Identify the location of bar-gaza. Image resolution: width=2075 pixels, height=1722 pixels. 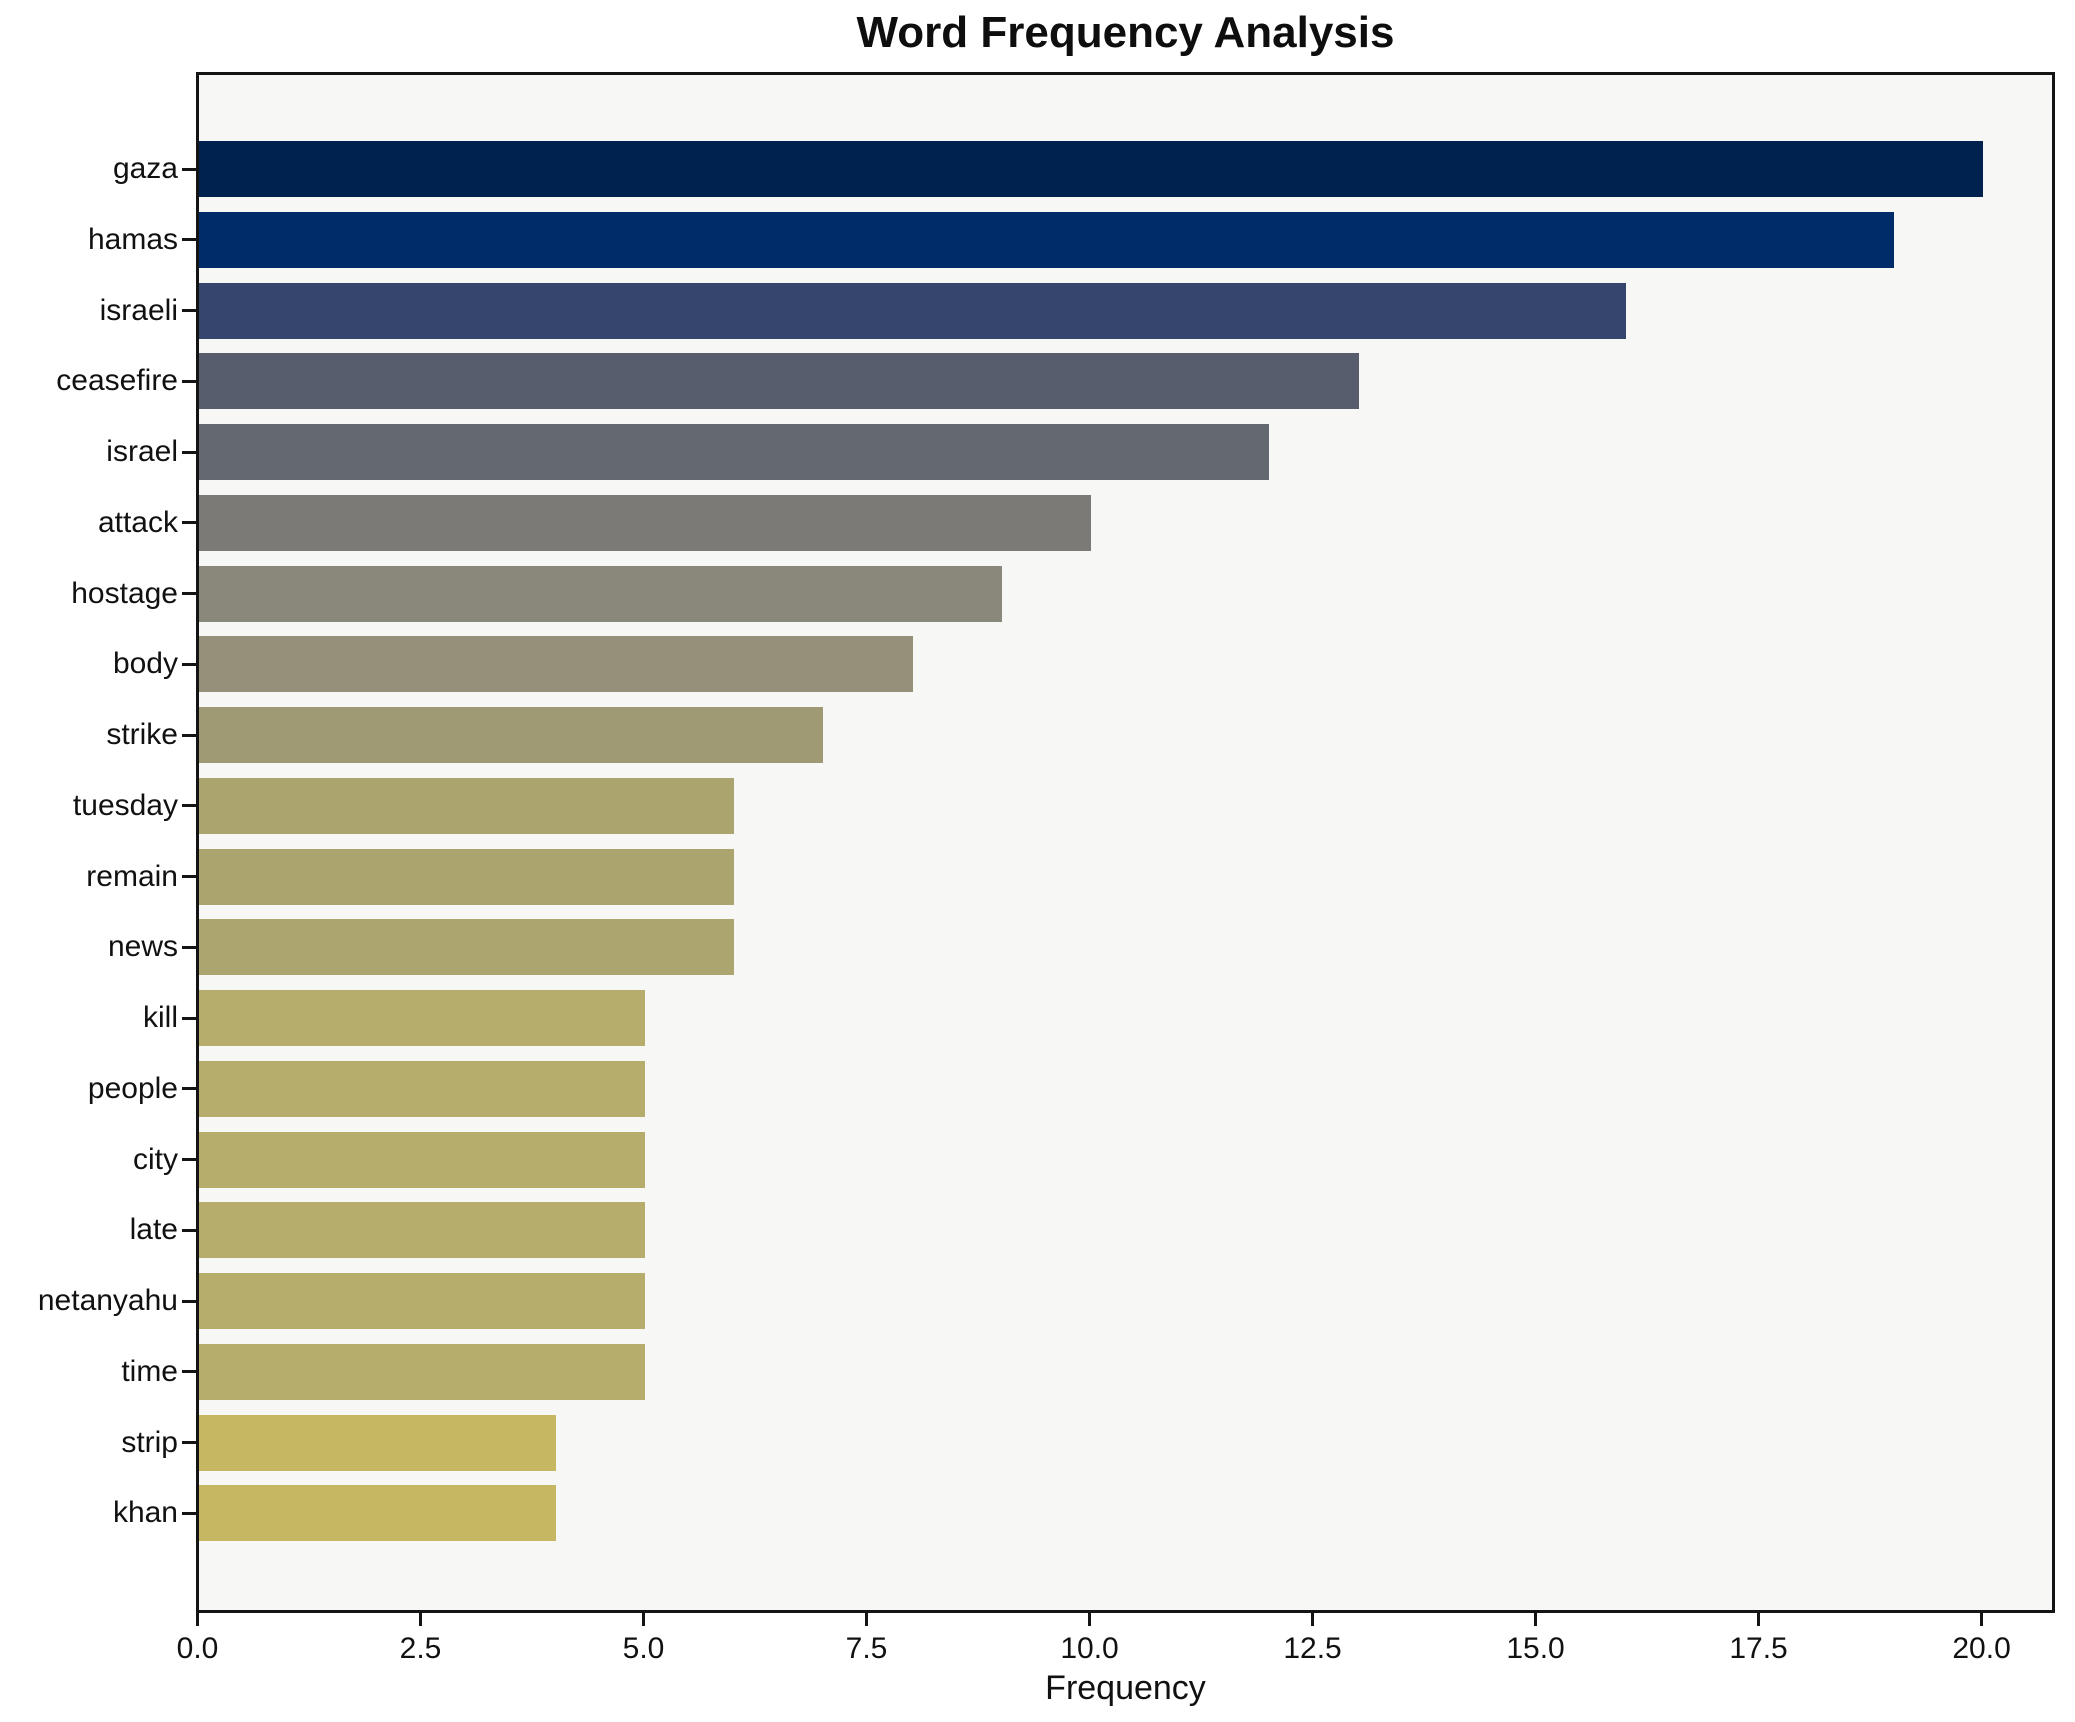
(1091, 169).